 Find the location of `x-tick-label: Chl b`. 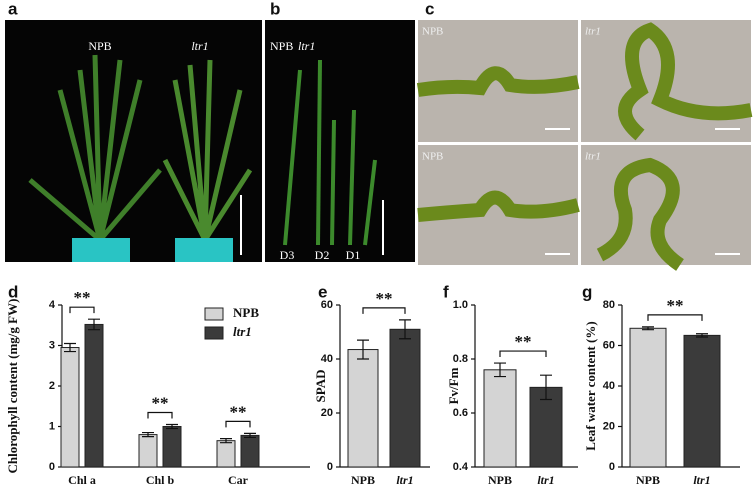

x-tick-label: Chl b is located at coordinates (160, 480).